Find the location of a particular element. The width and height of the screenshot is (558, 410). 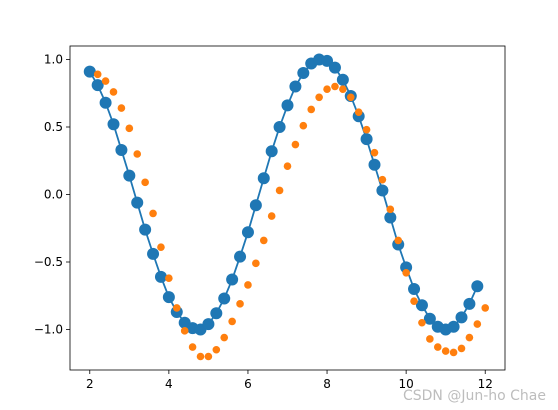

x-tick-label: 2 is located at coordinates (90, 384).